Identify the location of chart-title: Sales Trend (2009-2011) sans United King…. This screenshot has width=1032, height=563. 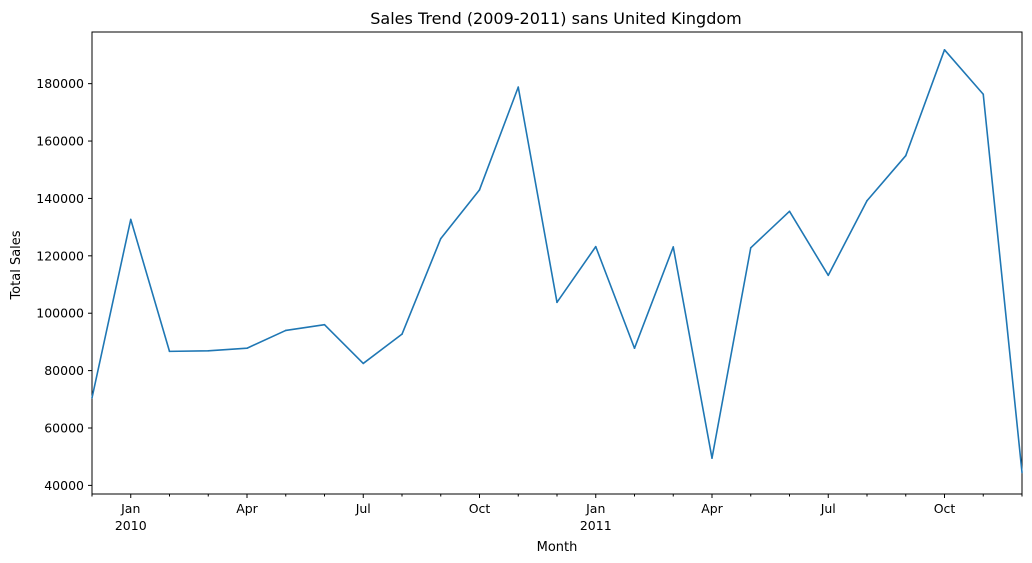
(555, 18).